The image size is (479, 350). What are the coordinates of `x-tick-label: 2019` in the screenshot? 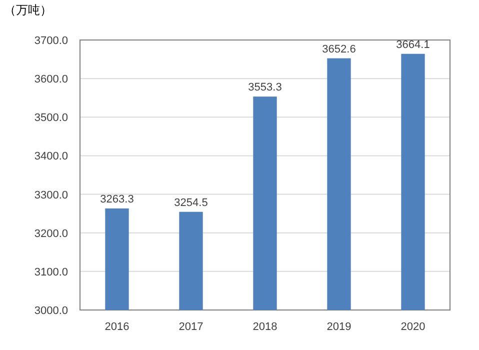 It's located at (339, 327).